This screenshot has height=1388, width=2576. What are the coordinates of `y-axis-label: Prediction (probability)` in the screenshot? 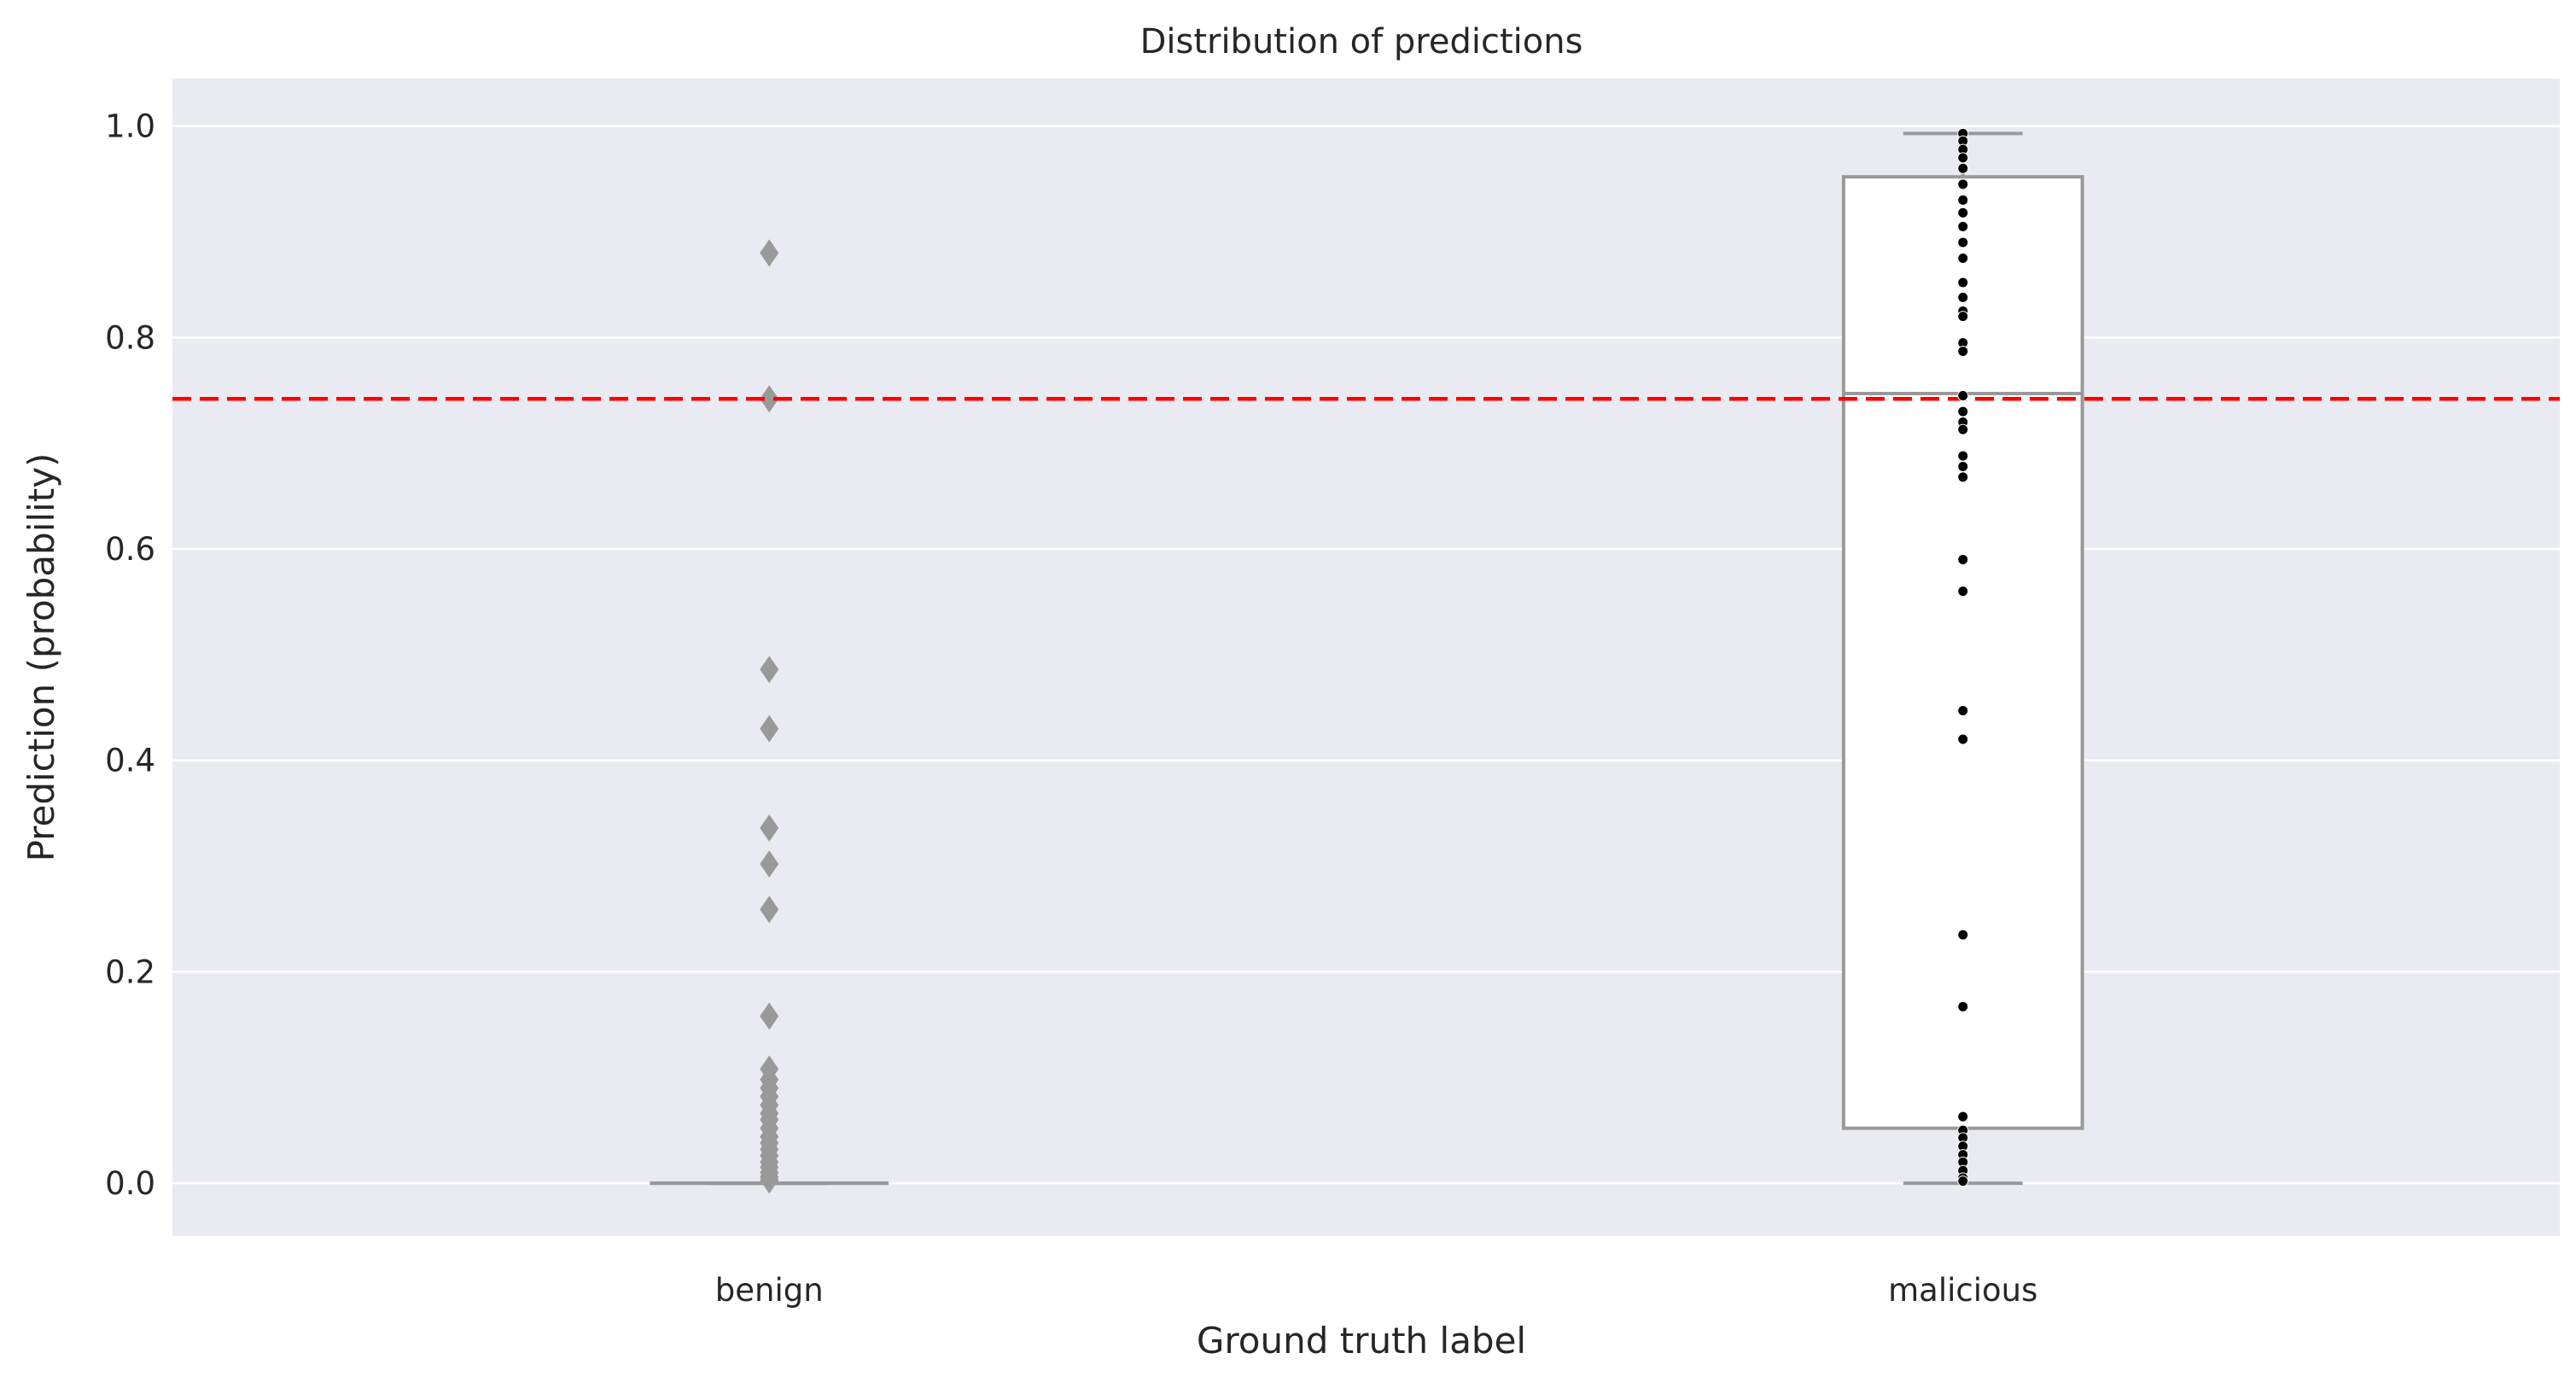 It's located at (41, 657).